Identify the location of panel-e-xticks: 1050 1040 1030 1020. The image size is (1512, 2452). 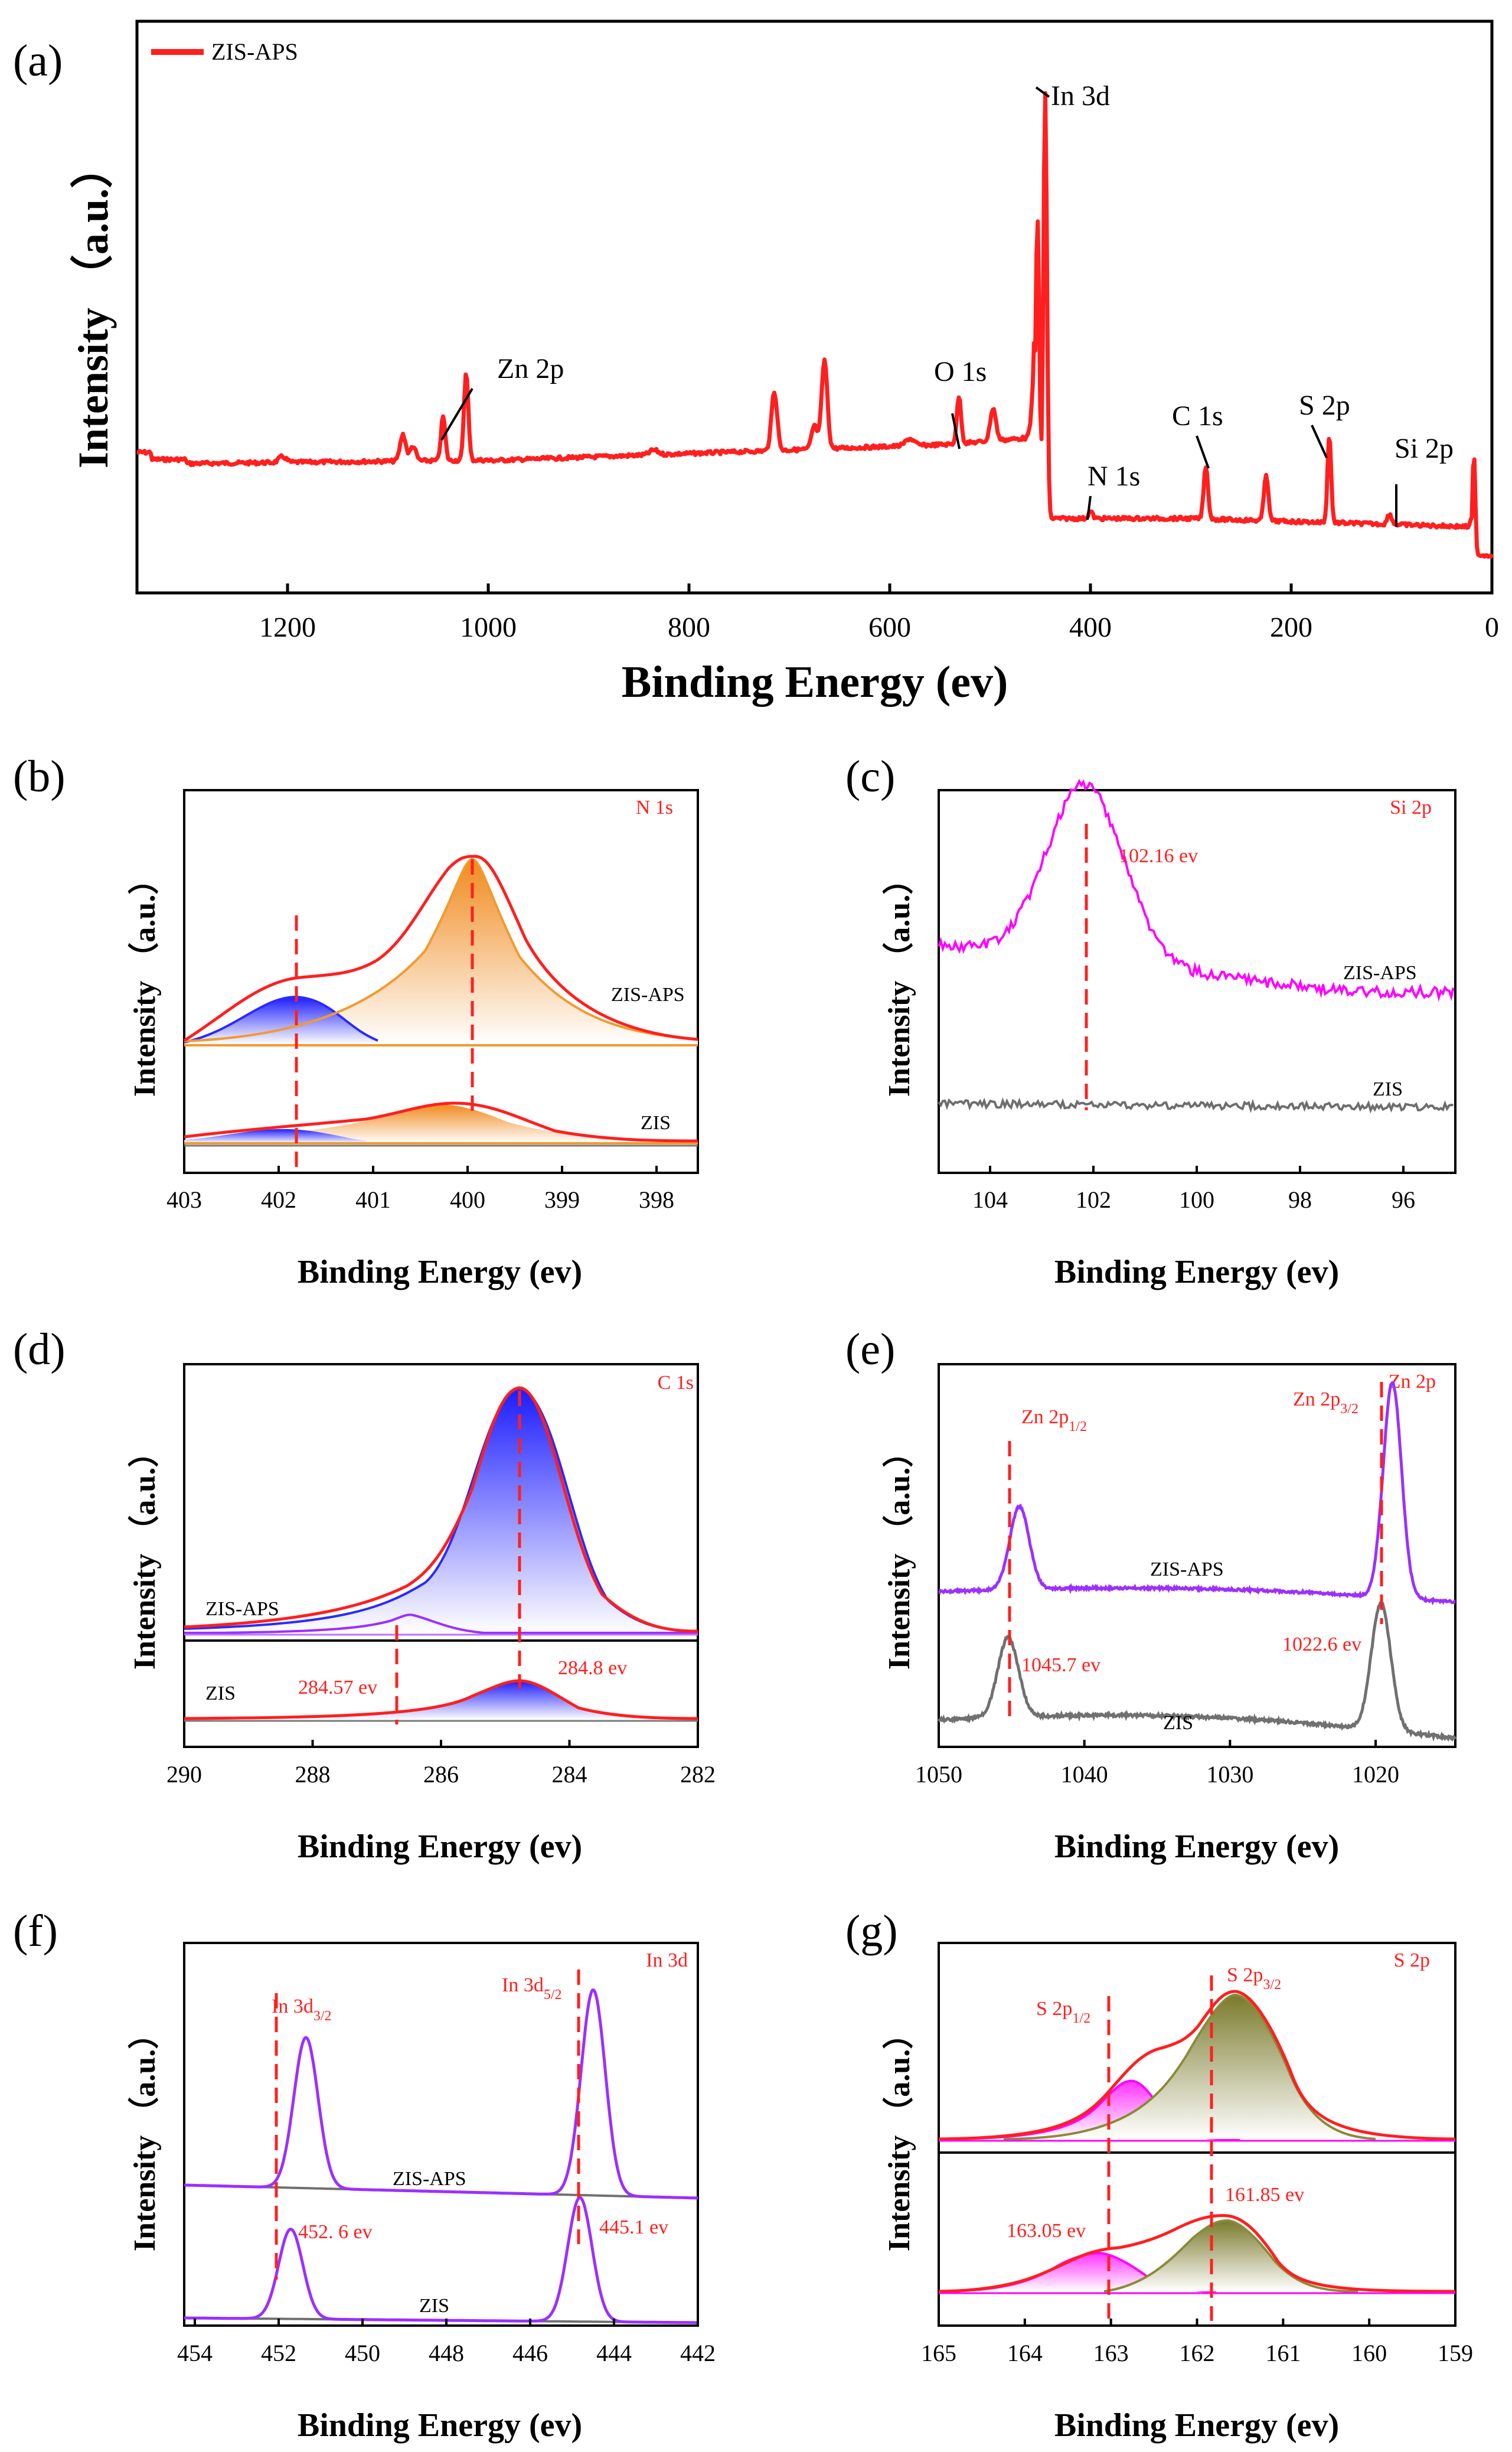
(1157, 1764).